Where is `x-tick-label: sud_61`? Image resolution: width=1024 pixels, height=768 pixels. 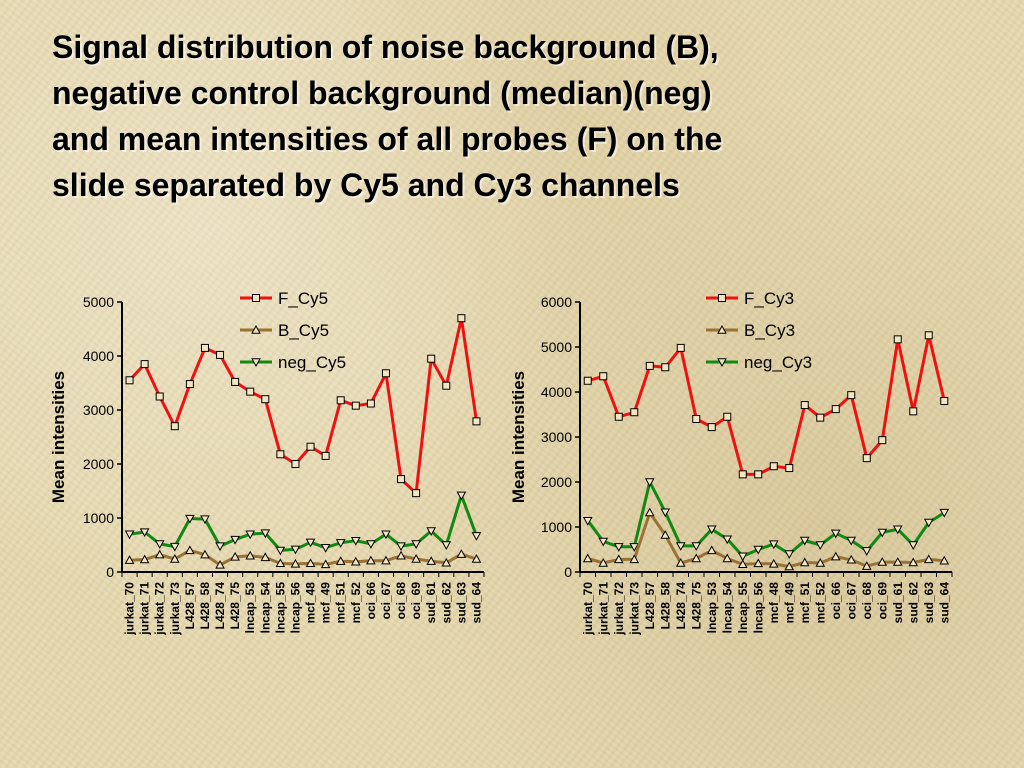 x-tick-label: sud_61 is located at coordinates (431, 603).